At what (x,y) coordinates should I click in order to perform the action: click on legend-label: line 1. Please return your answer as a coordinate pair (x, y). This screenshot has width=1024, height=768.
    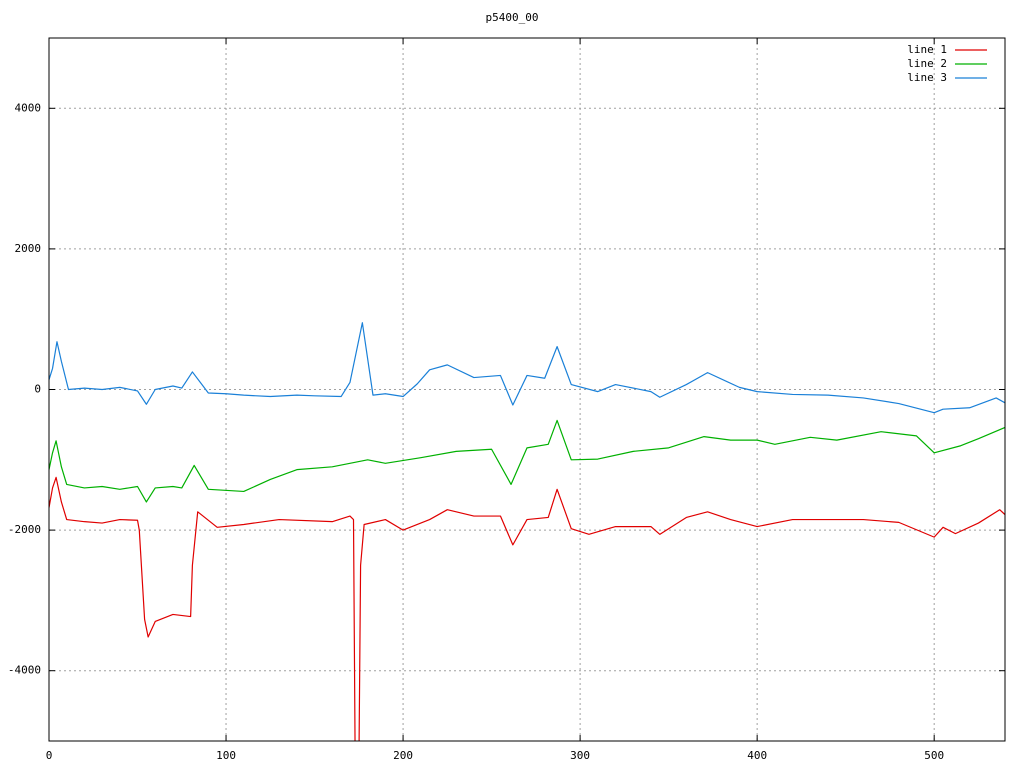
    Looking at the image, I should click on (927, 49).